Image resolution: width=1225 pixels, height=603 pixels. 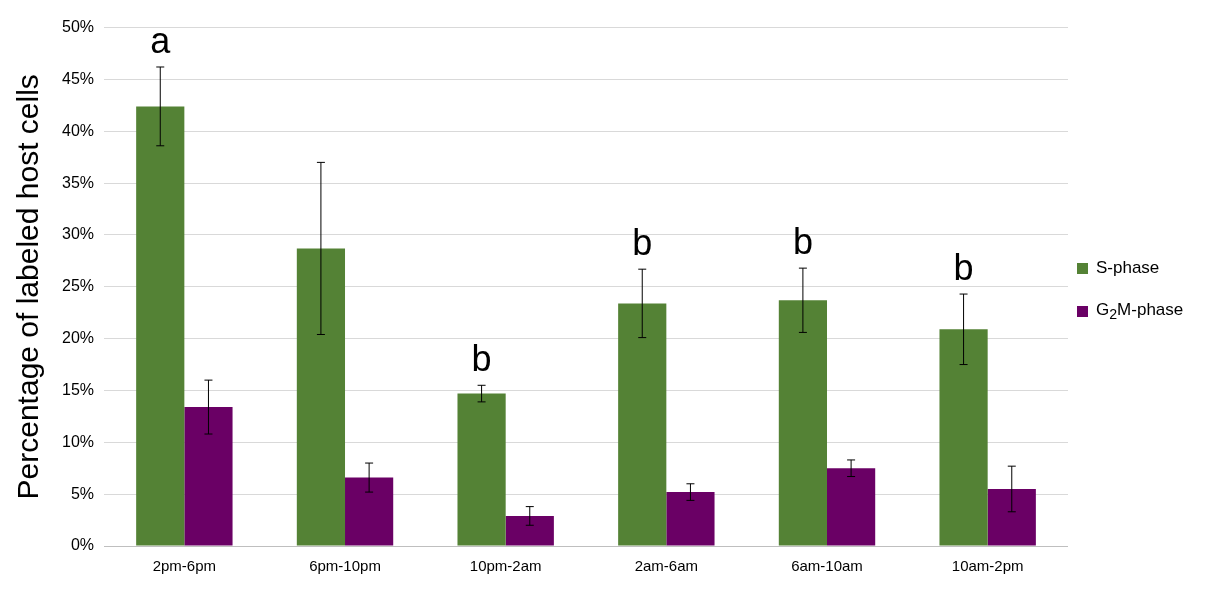 What do you see at coordinates (1140, 311) in the screenshot?
I see `legend-label: G$_{2}$M-phase` at bounding box center [1140, 311].